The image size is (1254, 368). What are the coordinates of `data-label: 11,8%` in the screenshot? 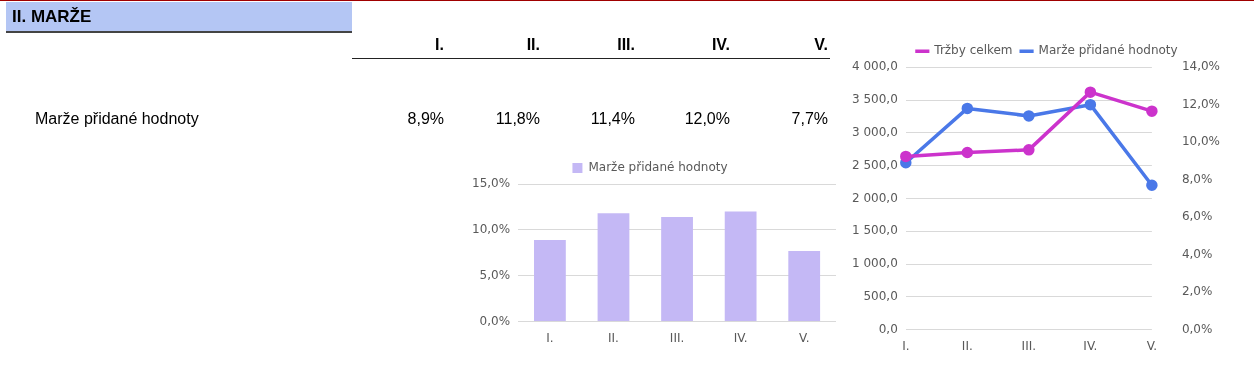 It's located at (517, 119).